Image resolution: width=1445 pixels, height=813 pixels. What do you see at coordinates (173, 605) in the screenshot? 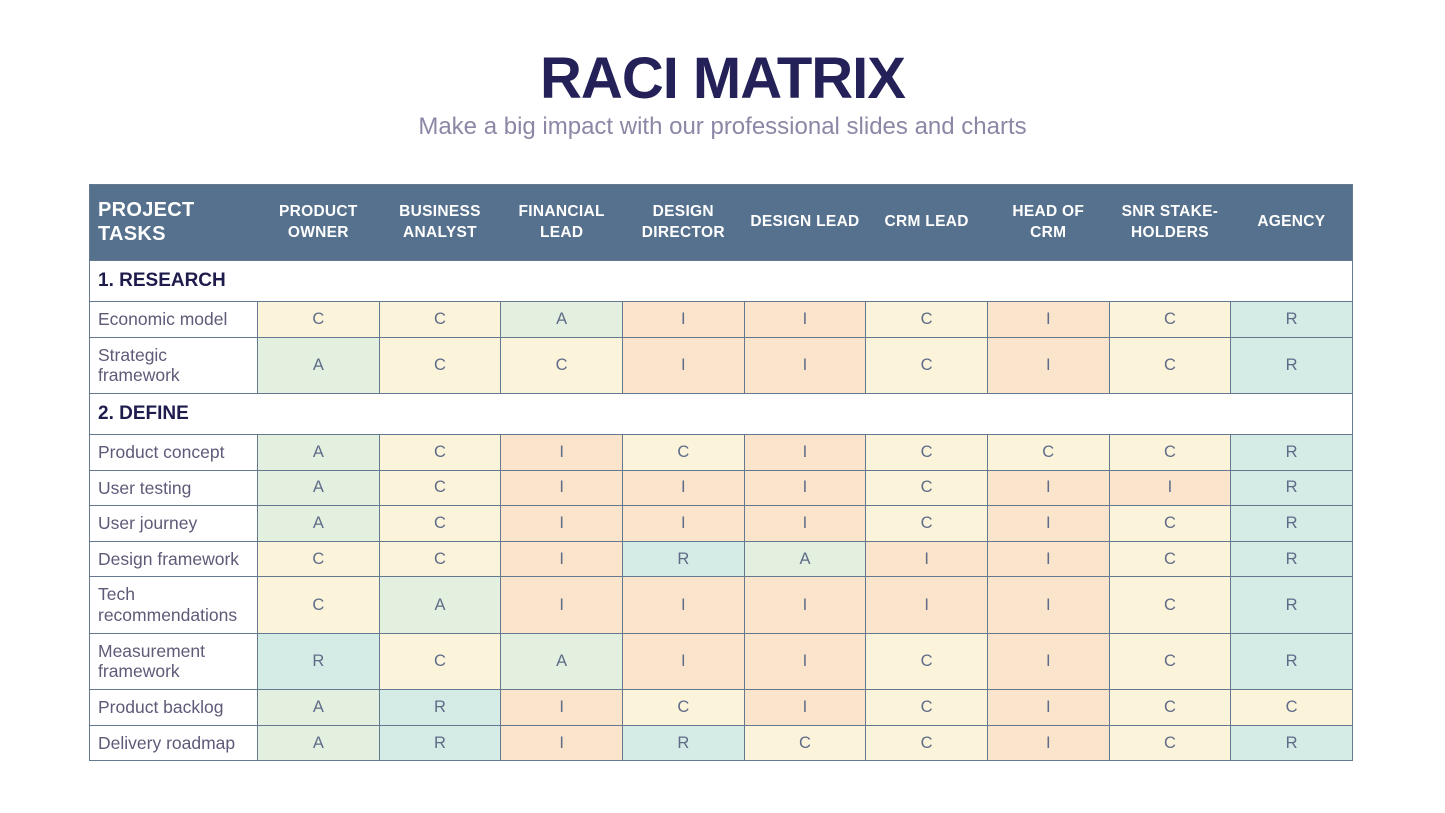
I see `task-label-cell: Tech recommendations` at bounding box center [173, 605].